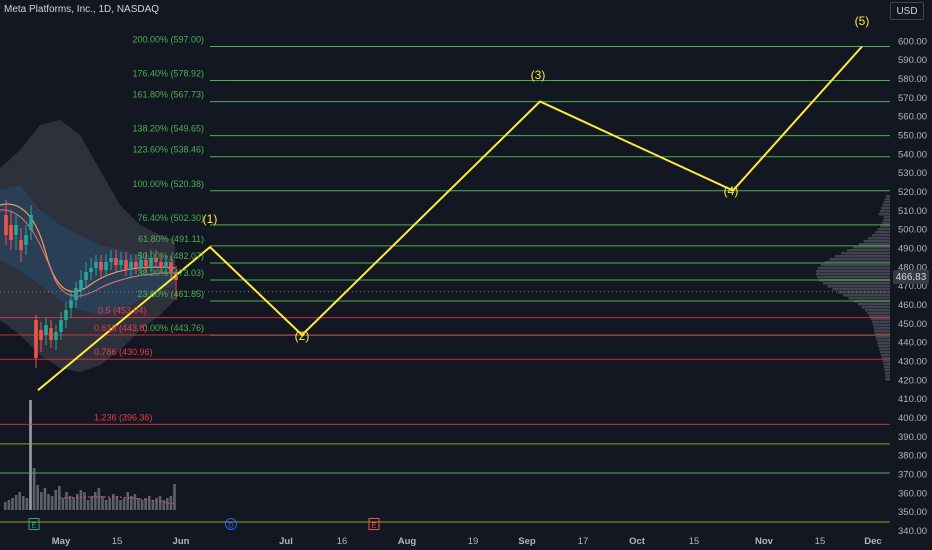 The image size is (932, 550). I want to click on moving-average-line, so click(88, 253).